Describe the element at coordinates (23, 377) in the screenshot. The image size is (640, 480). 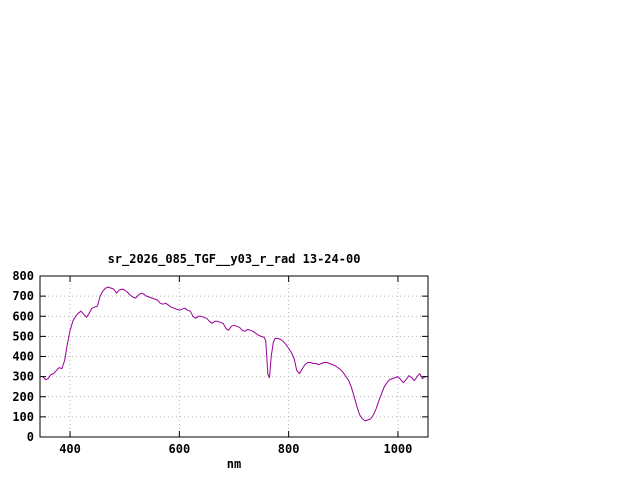
I see `y-tick-label: 300` at that location.